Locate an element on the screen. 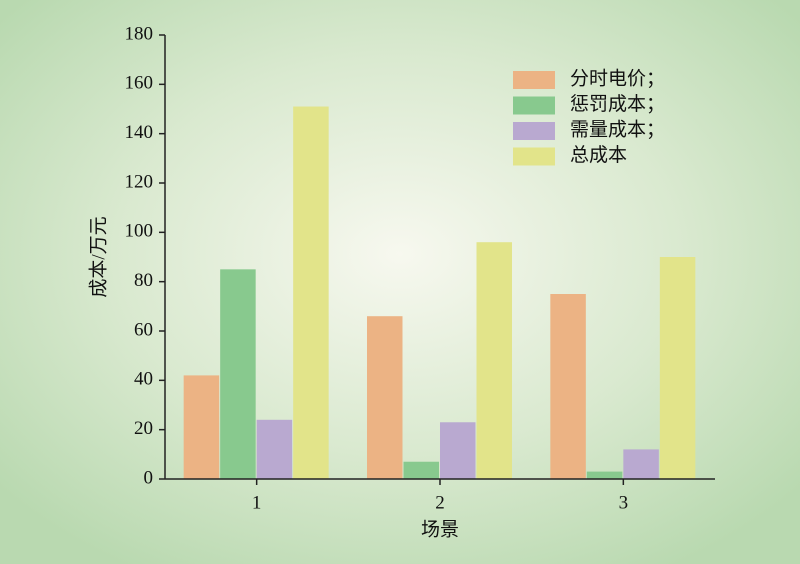 This screenshot has width=800, height=564. x-tick-label: 2 is located at coordinates (440, 502).